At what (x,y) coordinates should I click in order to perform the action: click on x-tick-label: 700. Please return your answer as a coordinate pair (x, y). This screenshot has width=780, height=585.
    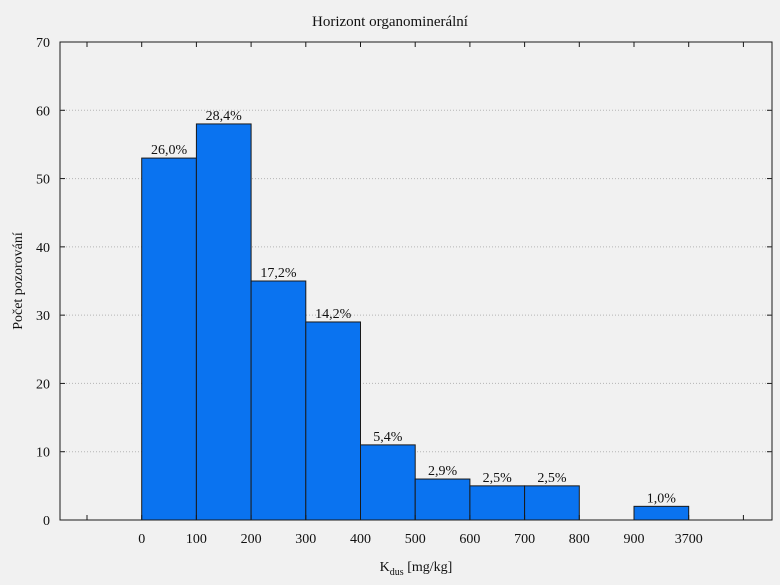
    Looking at the image, I should click on (524, 539).